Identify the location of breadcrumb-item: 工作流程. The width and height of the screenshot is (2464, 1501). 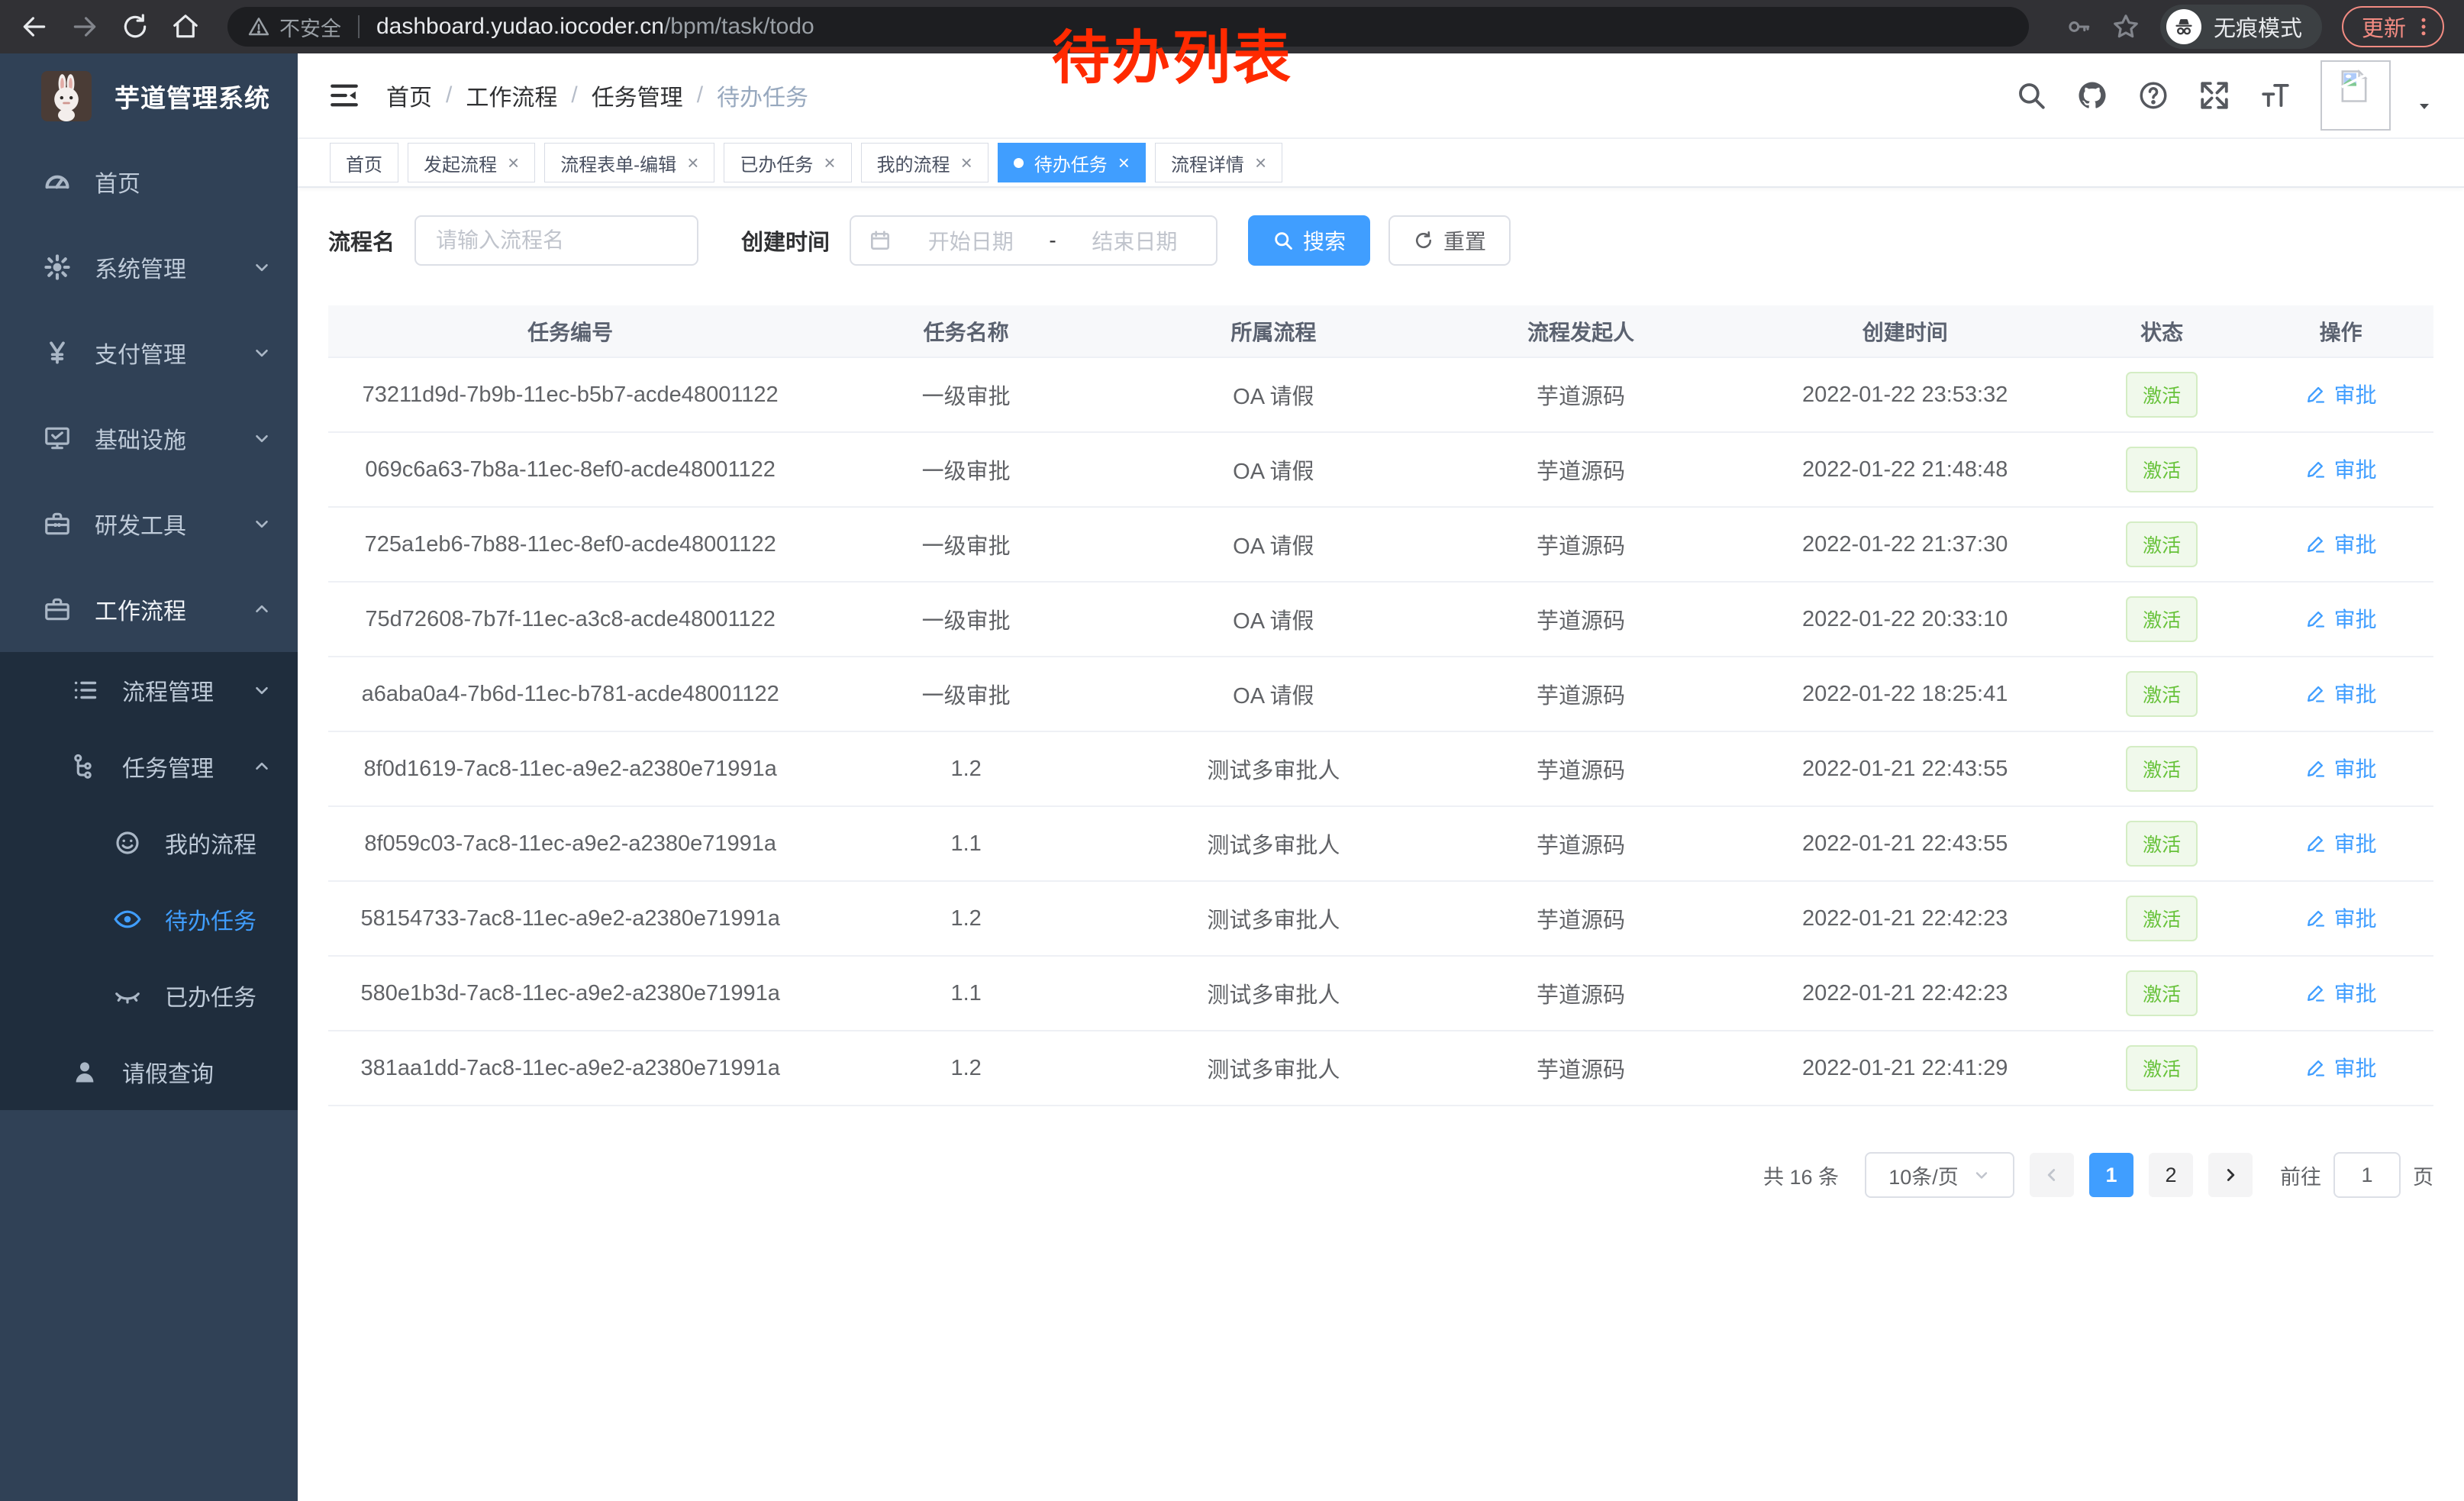
(512, 98).